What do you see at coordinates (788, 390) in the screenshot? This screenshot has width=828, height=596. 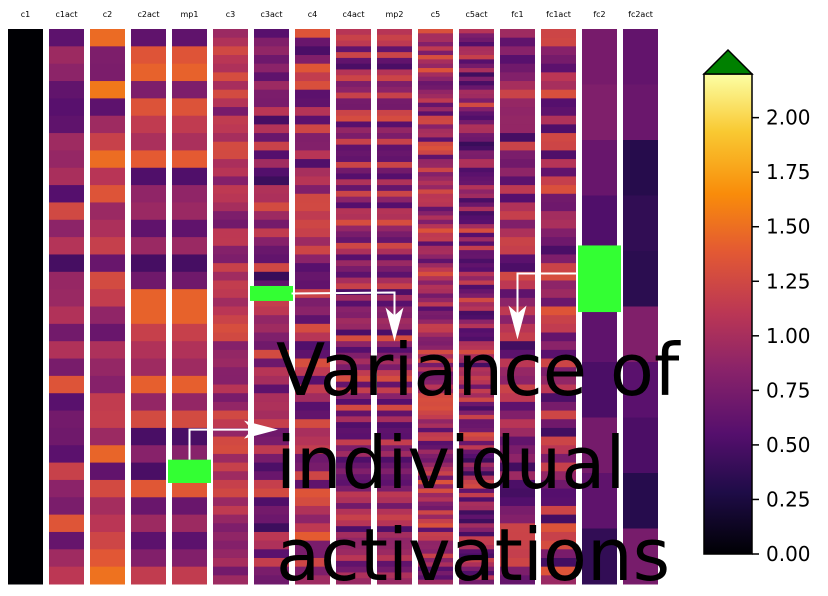 I see `colorbar-tick-label: 0.75` at bounding box center [788, 390].